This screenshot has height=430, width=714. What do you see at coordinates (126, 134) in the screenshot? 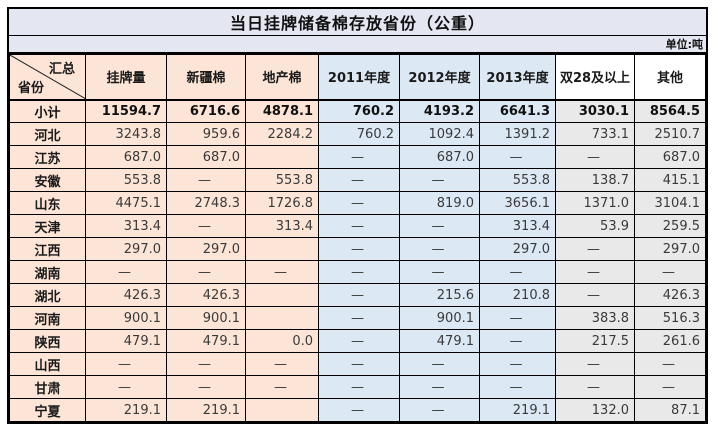
I see `table-cell: 3243.8` at bounding box center [126, 134].